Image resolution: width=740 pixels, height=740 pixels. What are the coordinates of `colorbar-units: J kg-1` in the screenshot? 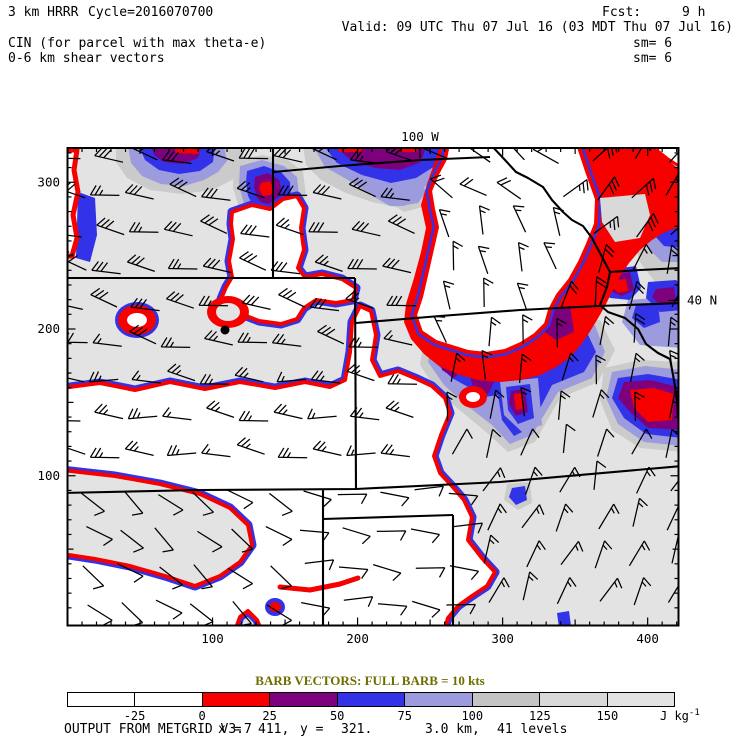 It's located at (680, 715).